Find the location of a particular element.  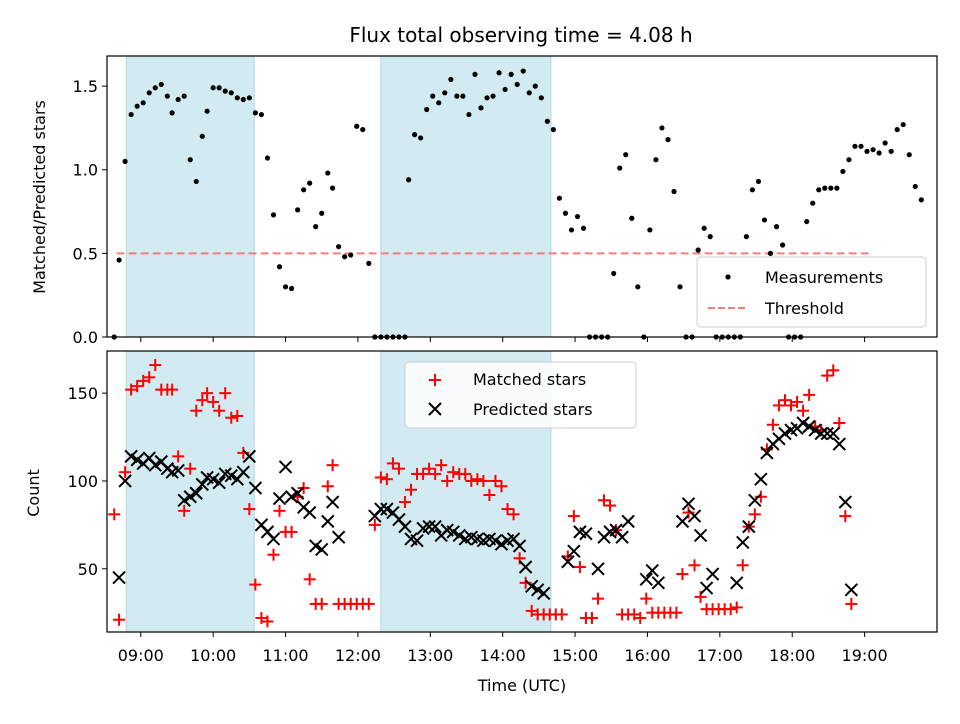

legend-label-predicted: Predicted stars is located at coordinates (533, 409).